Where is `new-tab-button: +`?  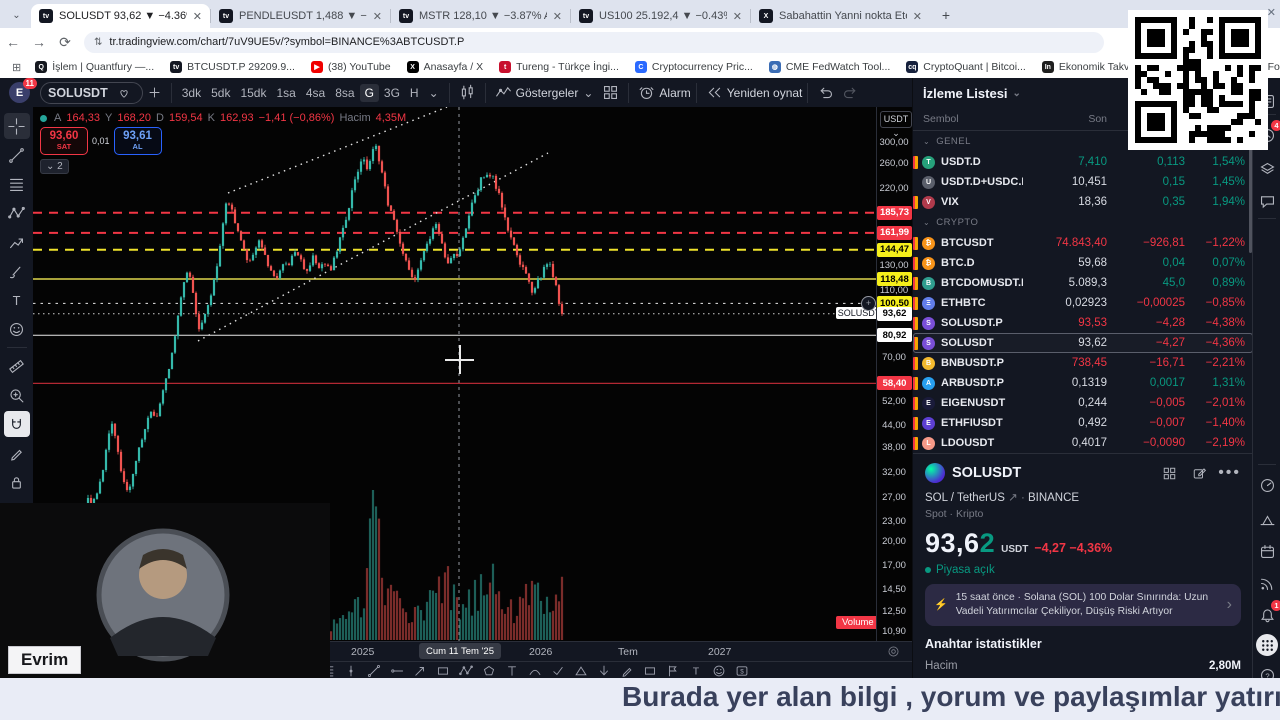 new-tab-button: + is located at coordinates (946, 15).